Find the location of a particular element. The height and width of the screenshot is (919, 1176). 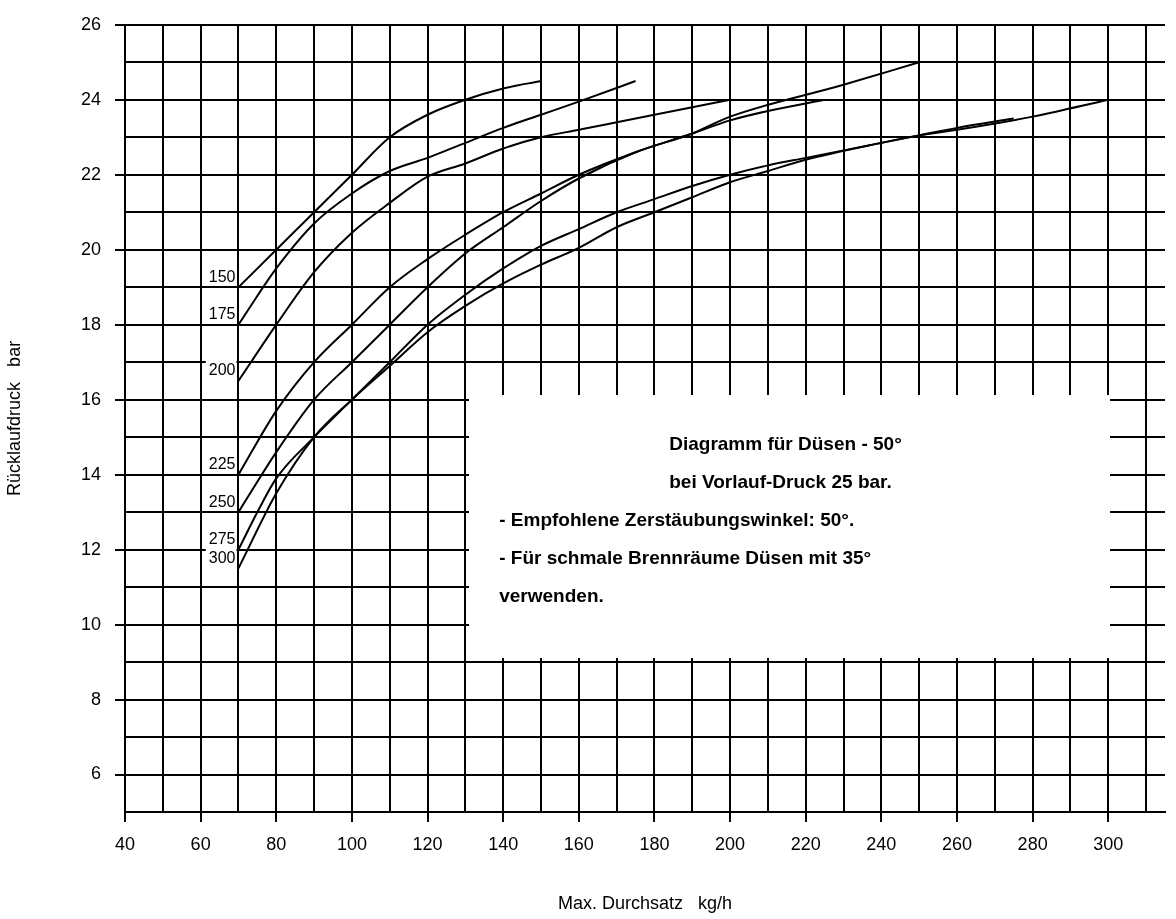

annotation: - Für schmale Brennräume Düsen mit 35° verwenden. is located at coordinates (686, 576).